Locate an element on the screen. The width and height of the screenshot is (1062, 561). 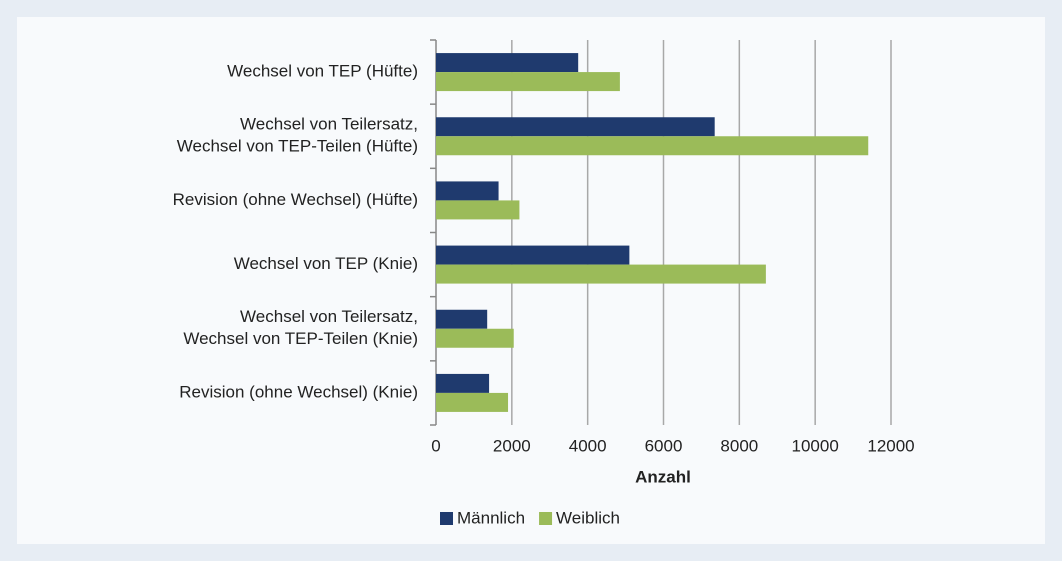
y-tick-label: Revision (ohne Wechsel) (Knie) is located at coordinates (298, 391).